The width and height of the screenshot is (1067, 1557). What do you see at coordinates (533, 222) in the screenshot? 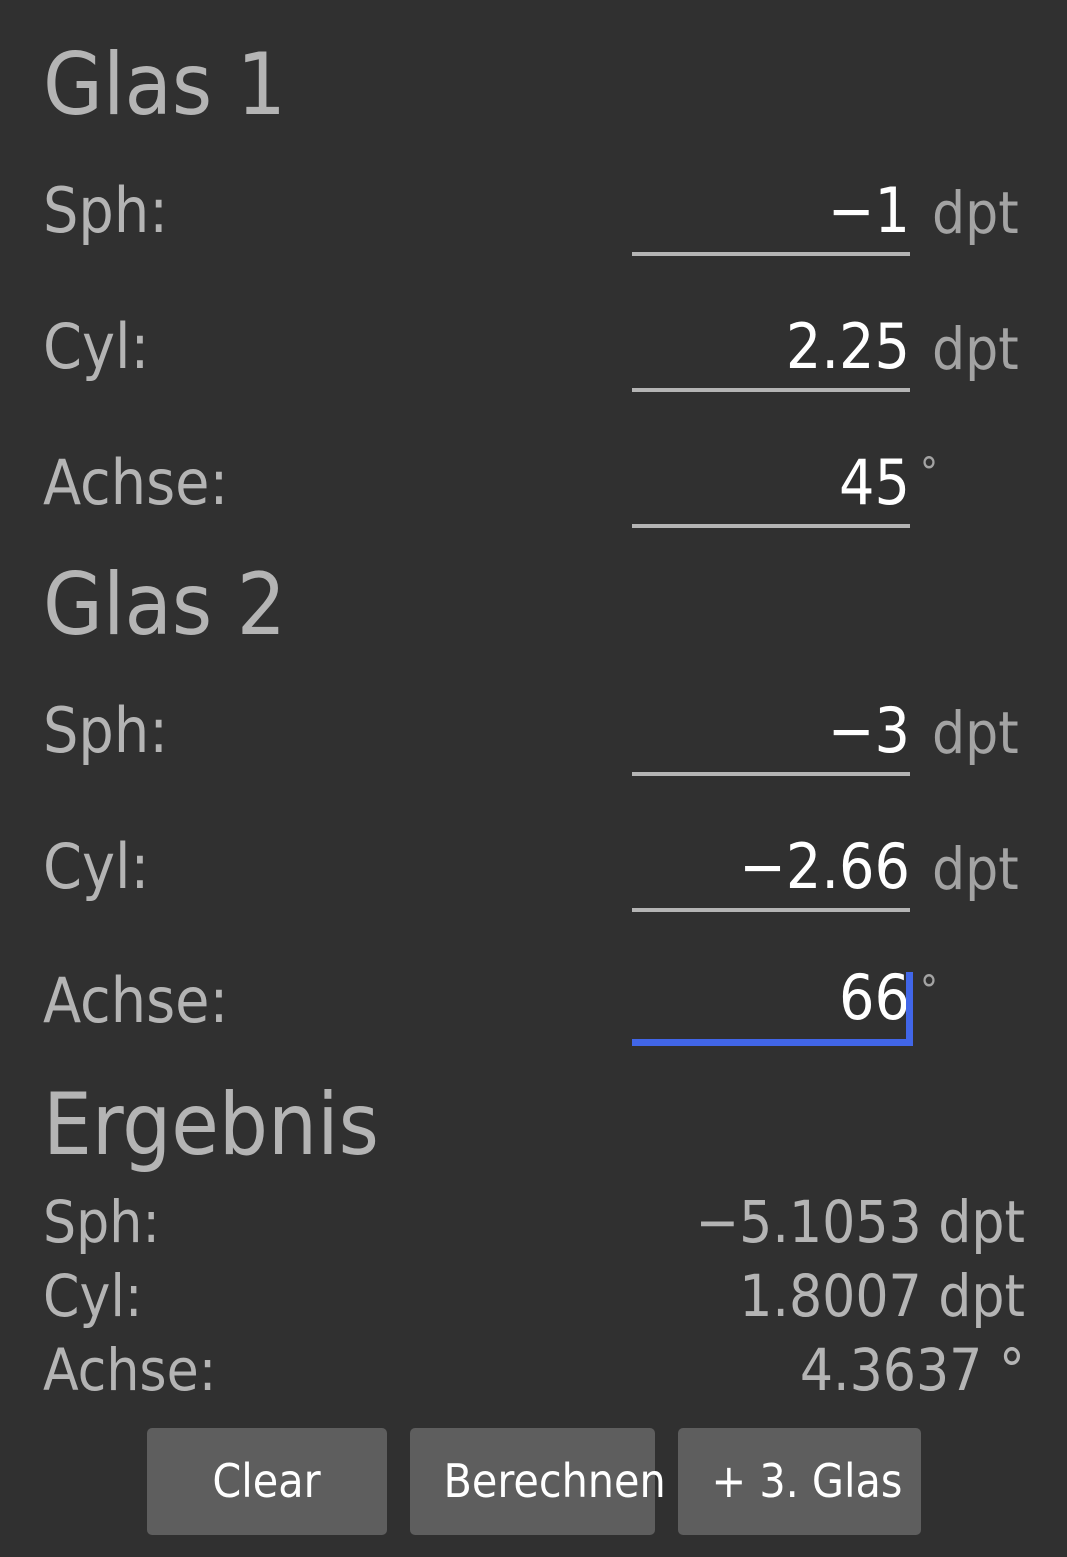
I see `field-row-glas1-sph: Sph: −1 dpt` at bounding box center [533, 222].